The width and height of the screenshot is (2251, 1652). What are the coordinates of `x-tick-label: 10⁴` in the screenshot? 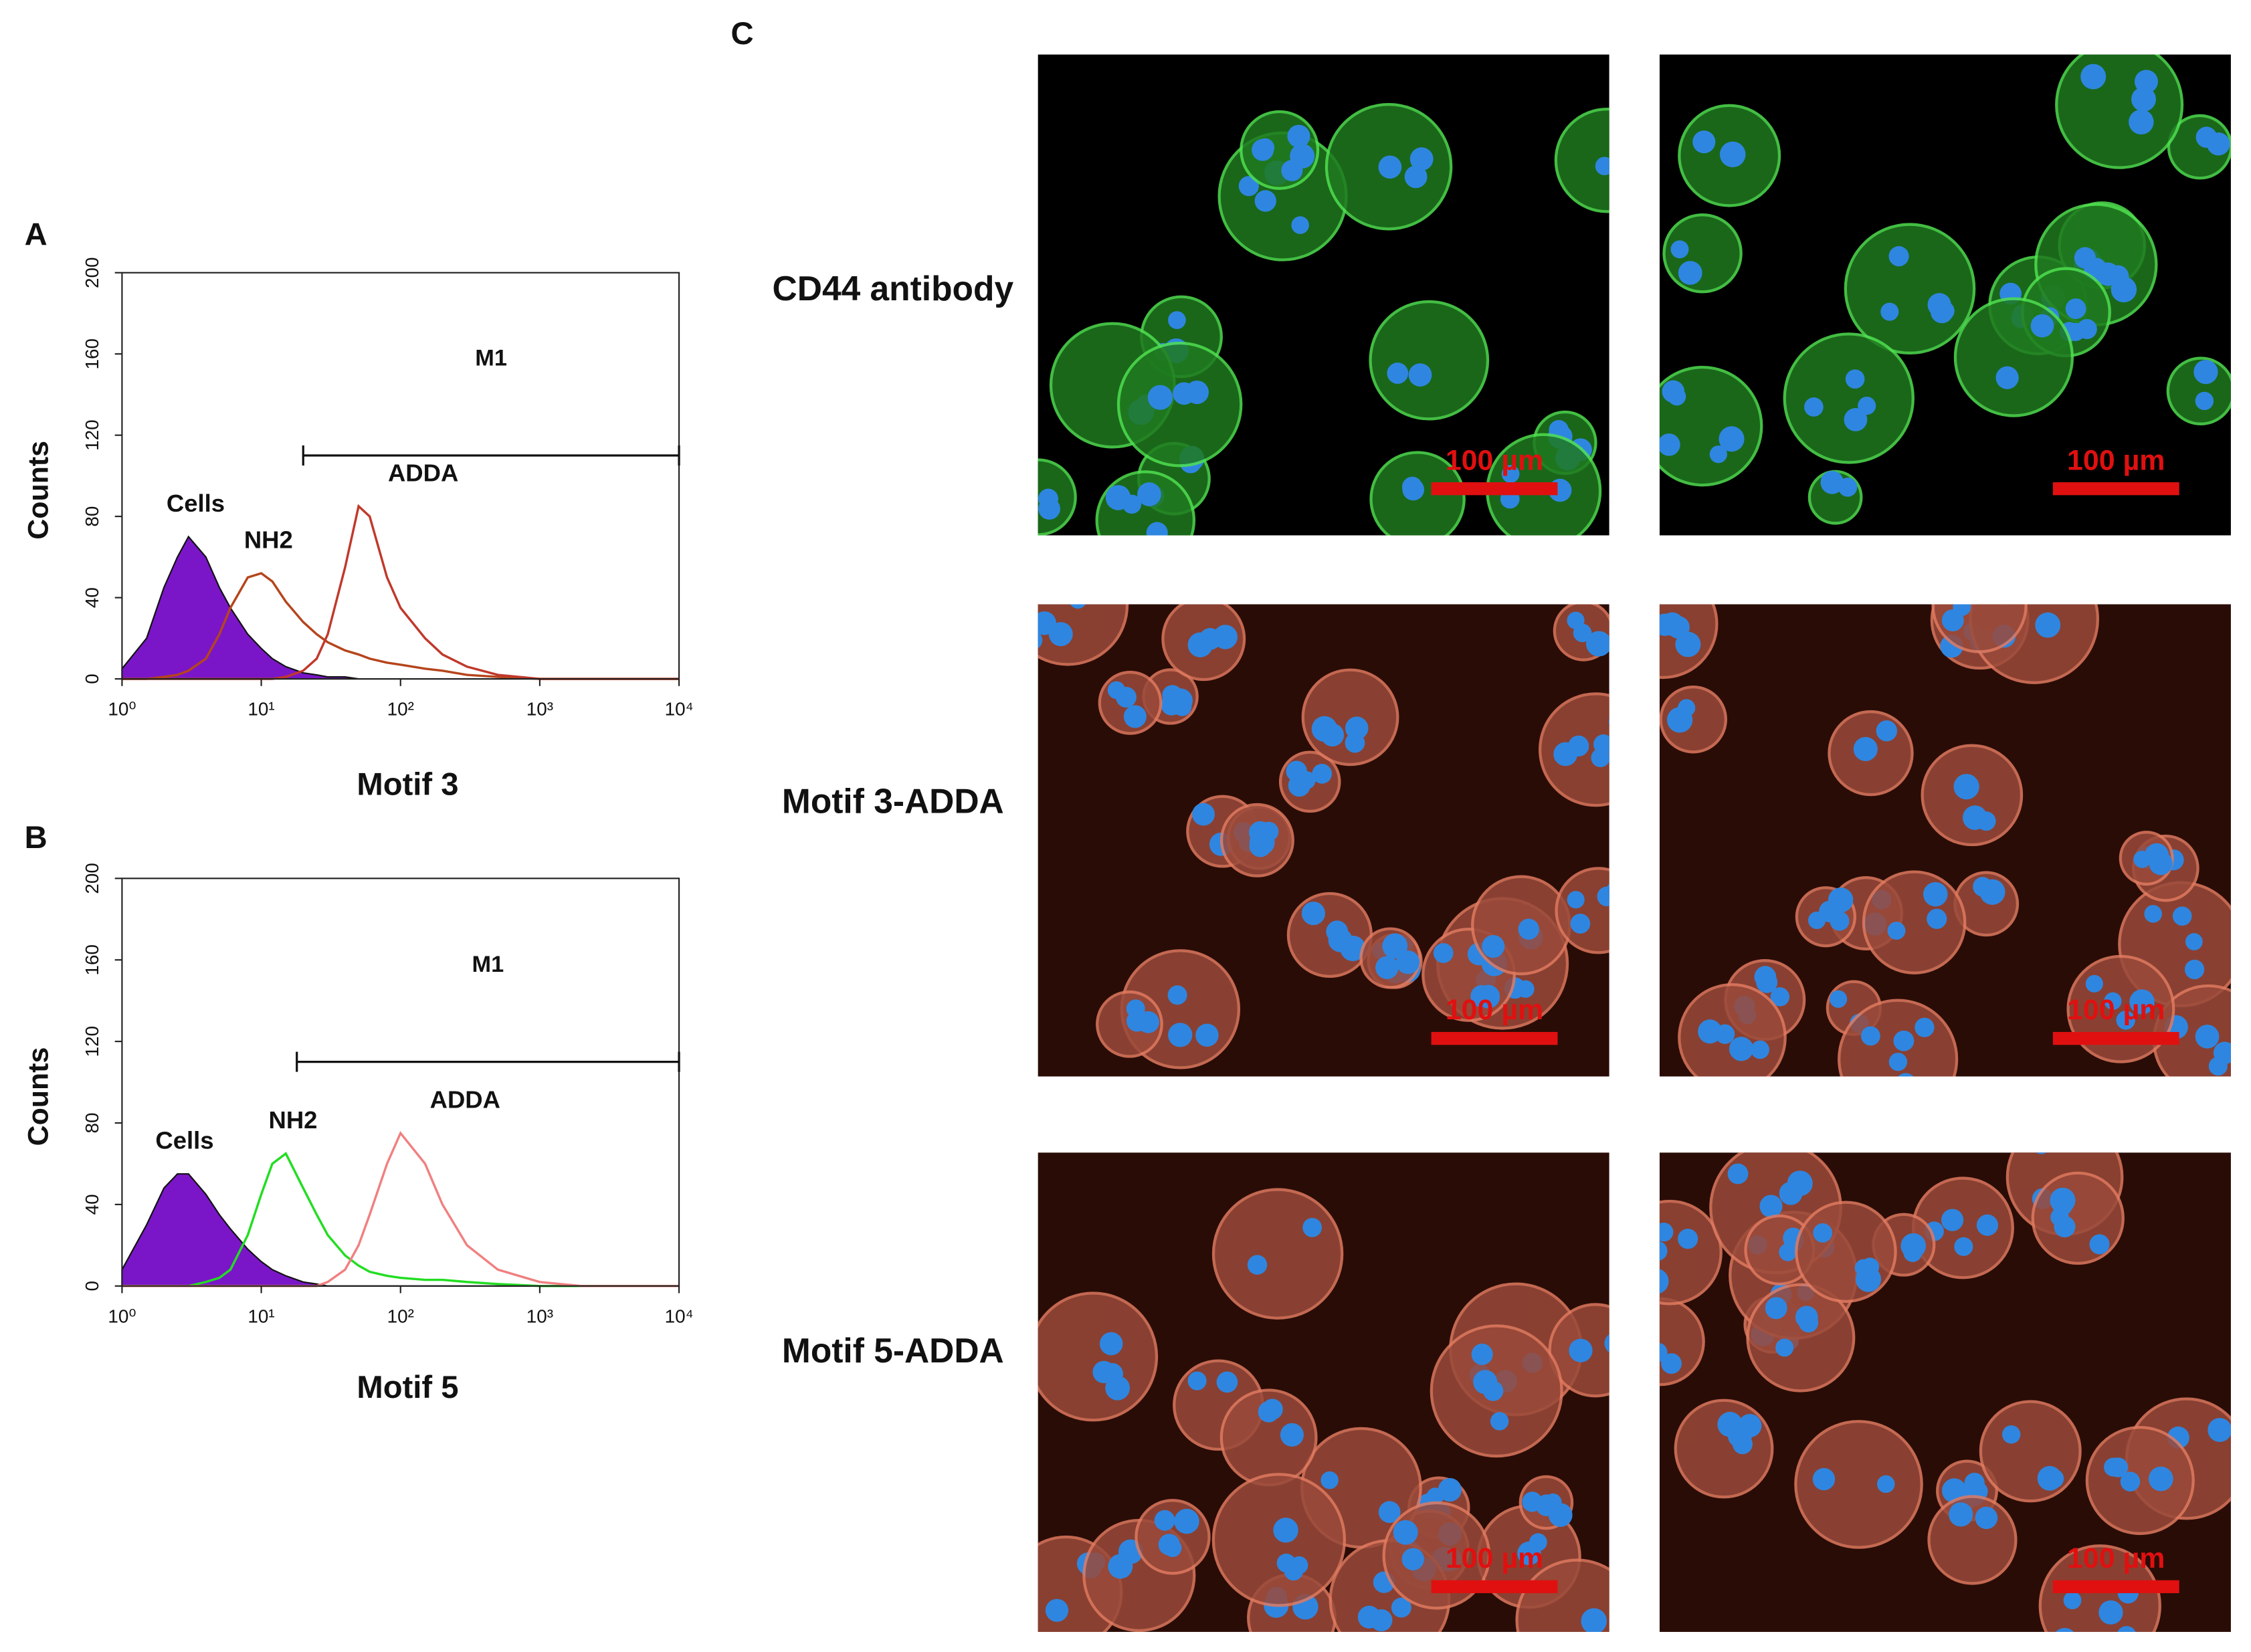 It's located at (679, 1316).